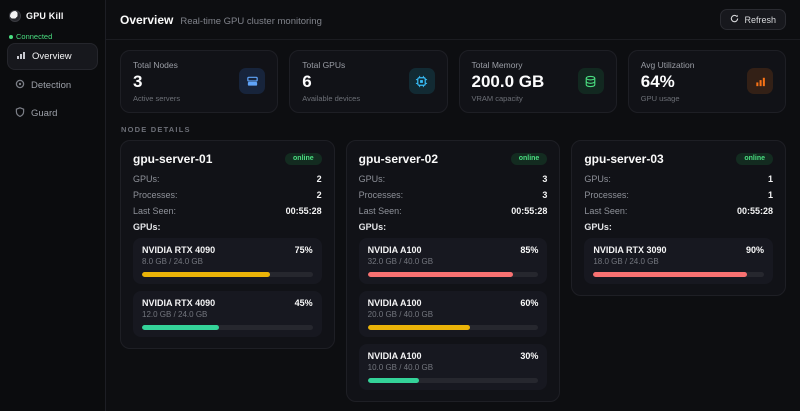 The width and height of the screenshot is (800, 411). I want to click on page-title: Overview, so click(147, 19).